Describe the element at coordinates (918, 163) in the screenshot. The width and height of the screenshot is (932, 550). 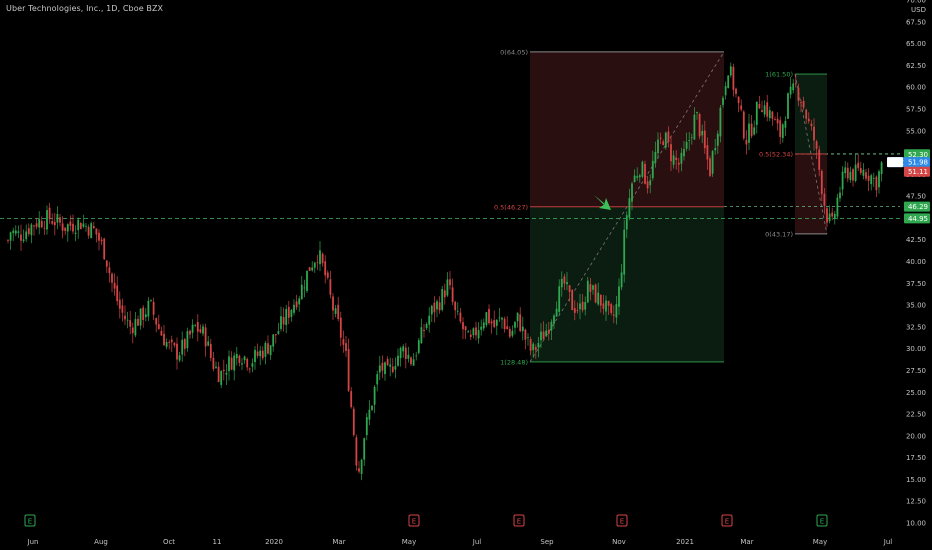
I see `price-tag-label: 51.98` at that location.